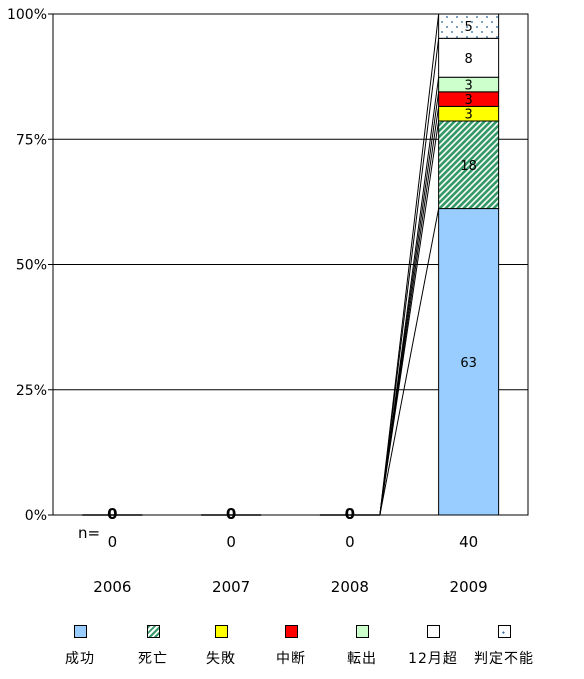  I want to click on legend-swatch-success, so click(80, 631).